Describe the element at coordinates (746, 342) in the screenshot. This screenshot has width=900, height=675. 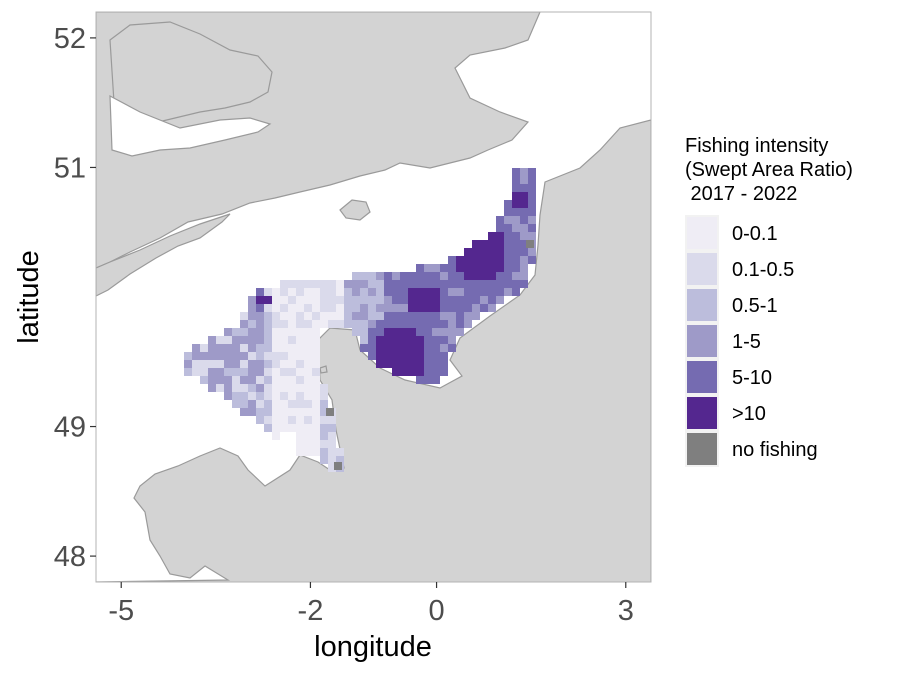
I see `legend-label: 1-5` at that location.